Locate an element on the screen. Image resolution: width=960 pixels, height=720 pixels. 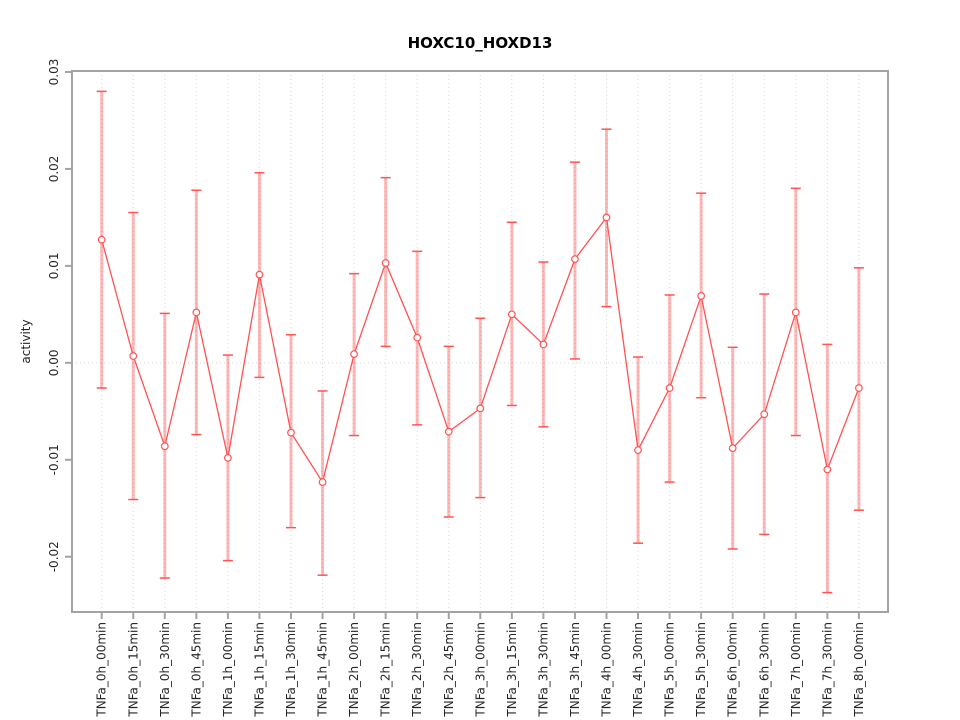
x-tick-label: TNFa_2h_00min is located at coordinates (354, 670).